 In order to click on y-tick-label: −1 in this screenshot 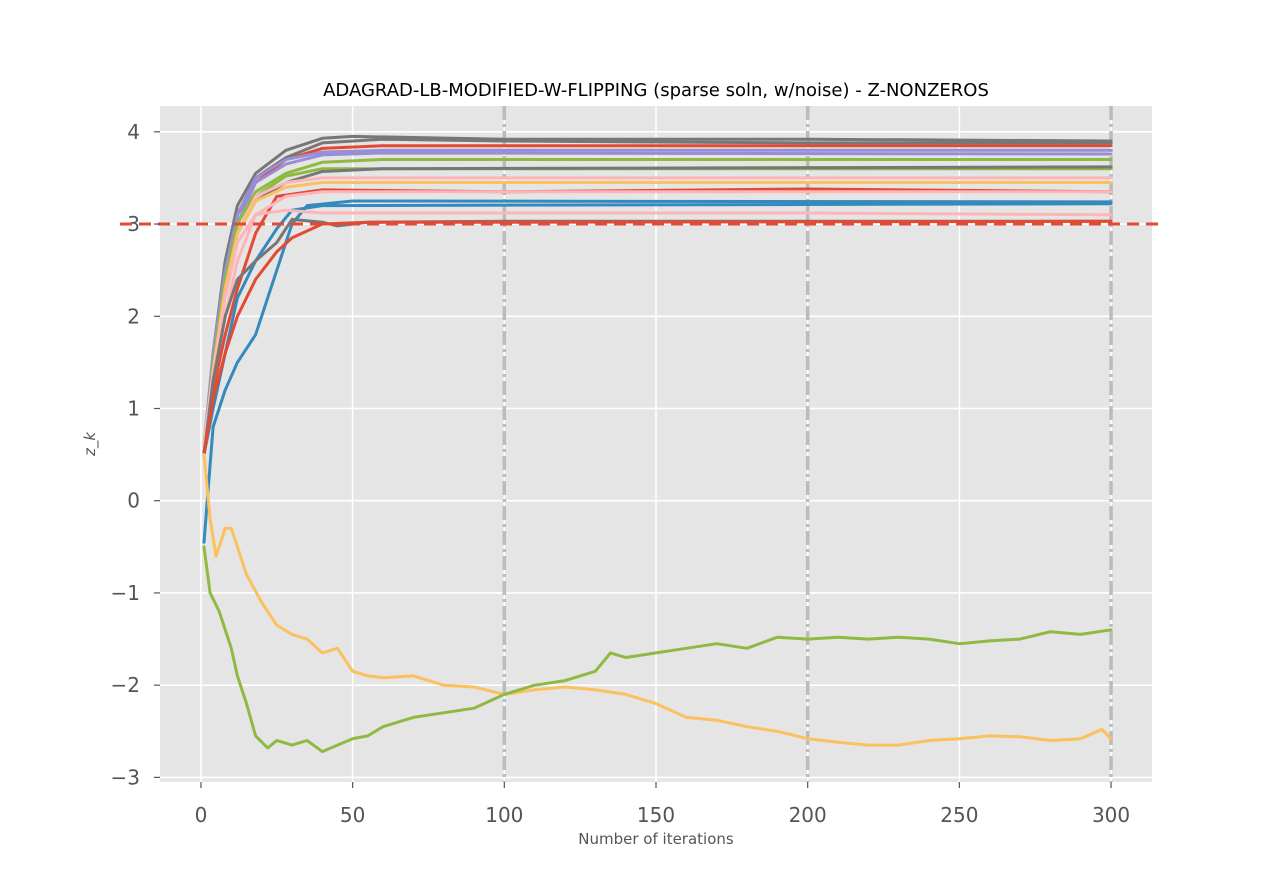, I will do `click(125, 593)`.